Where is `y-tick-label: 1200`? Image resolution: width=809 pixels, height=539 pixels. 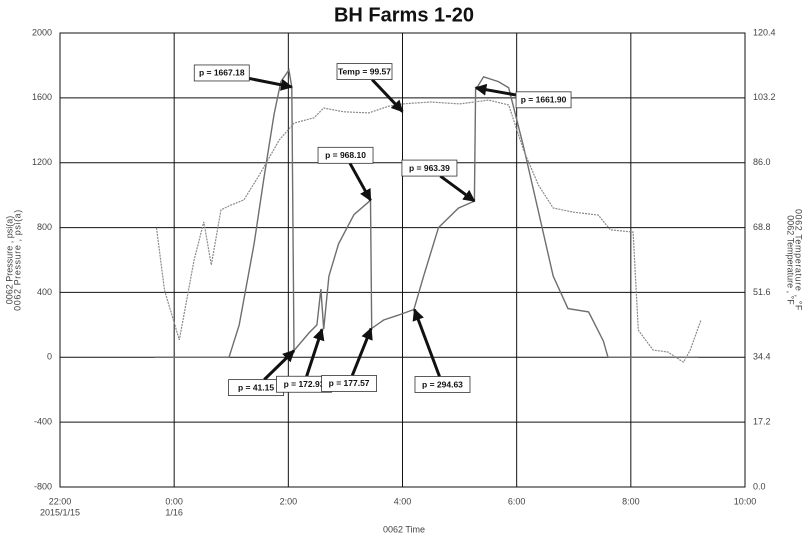 y-tick-label: 1200 is located at coordinates (42, 162).